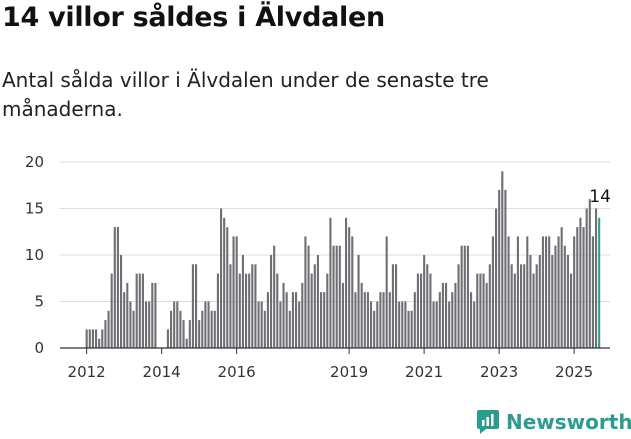 The width and height of the screenshot is (631, 439). I want to click on x-tick-label: 2016, so click(237, 372).